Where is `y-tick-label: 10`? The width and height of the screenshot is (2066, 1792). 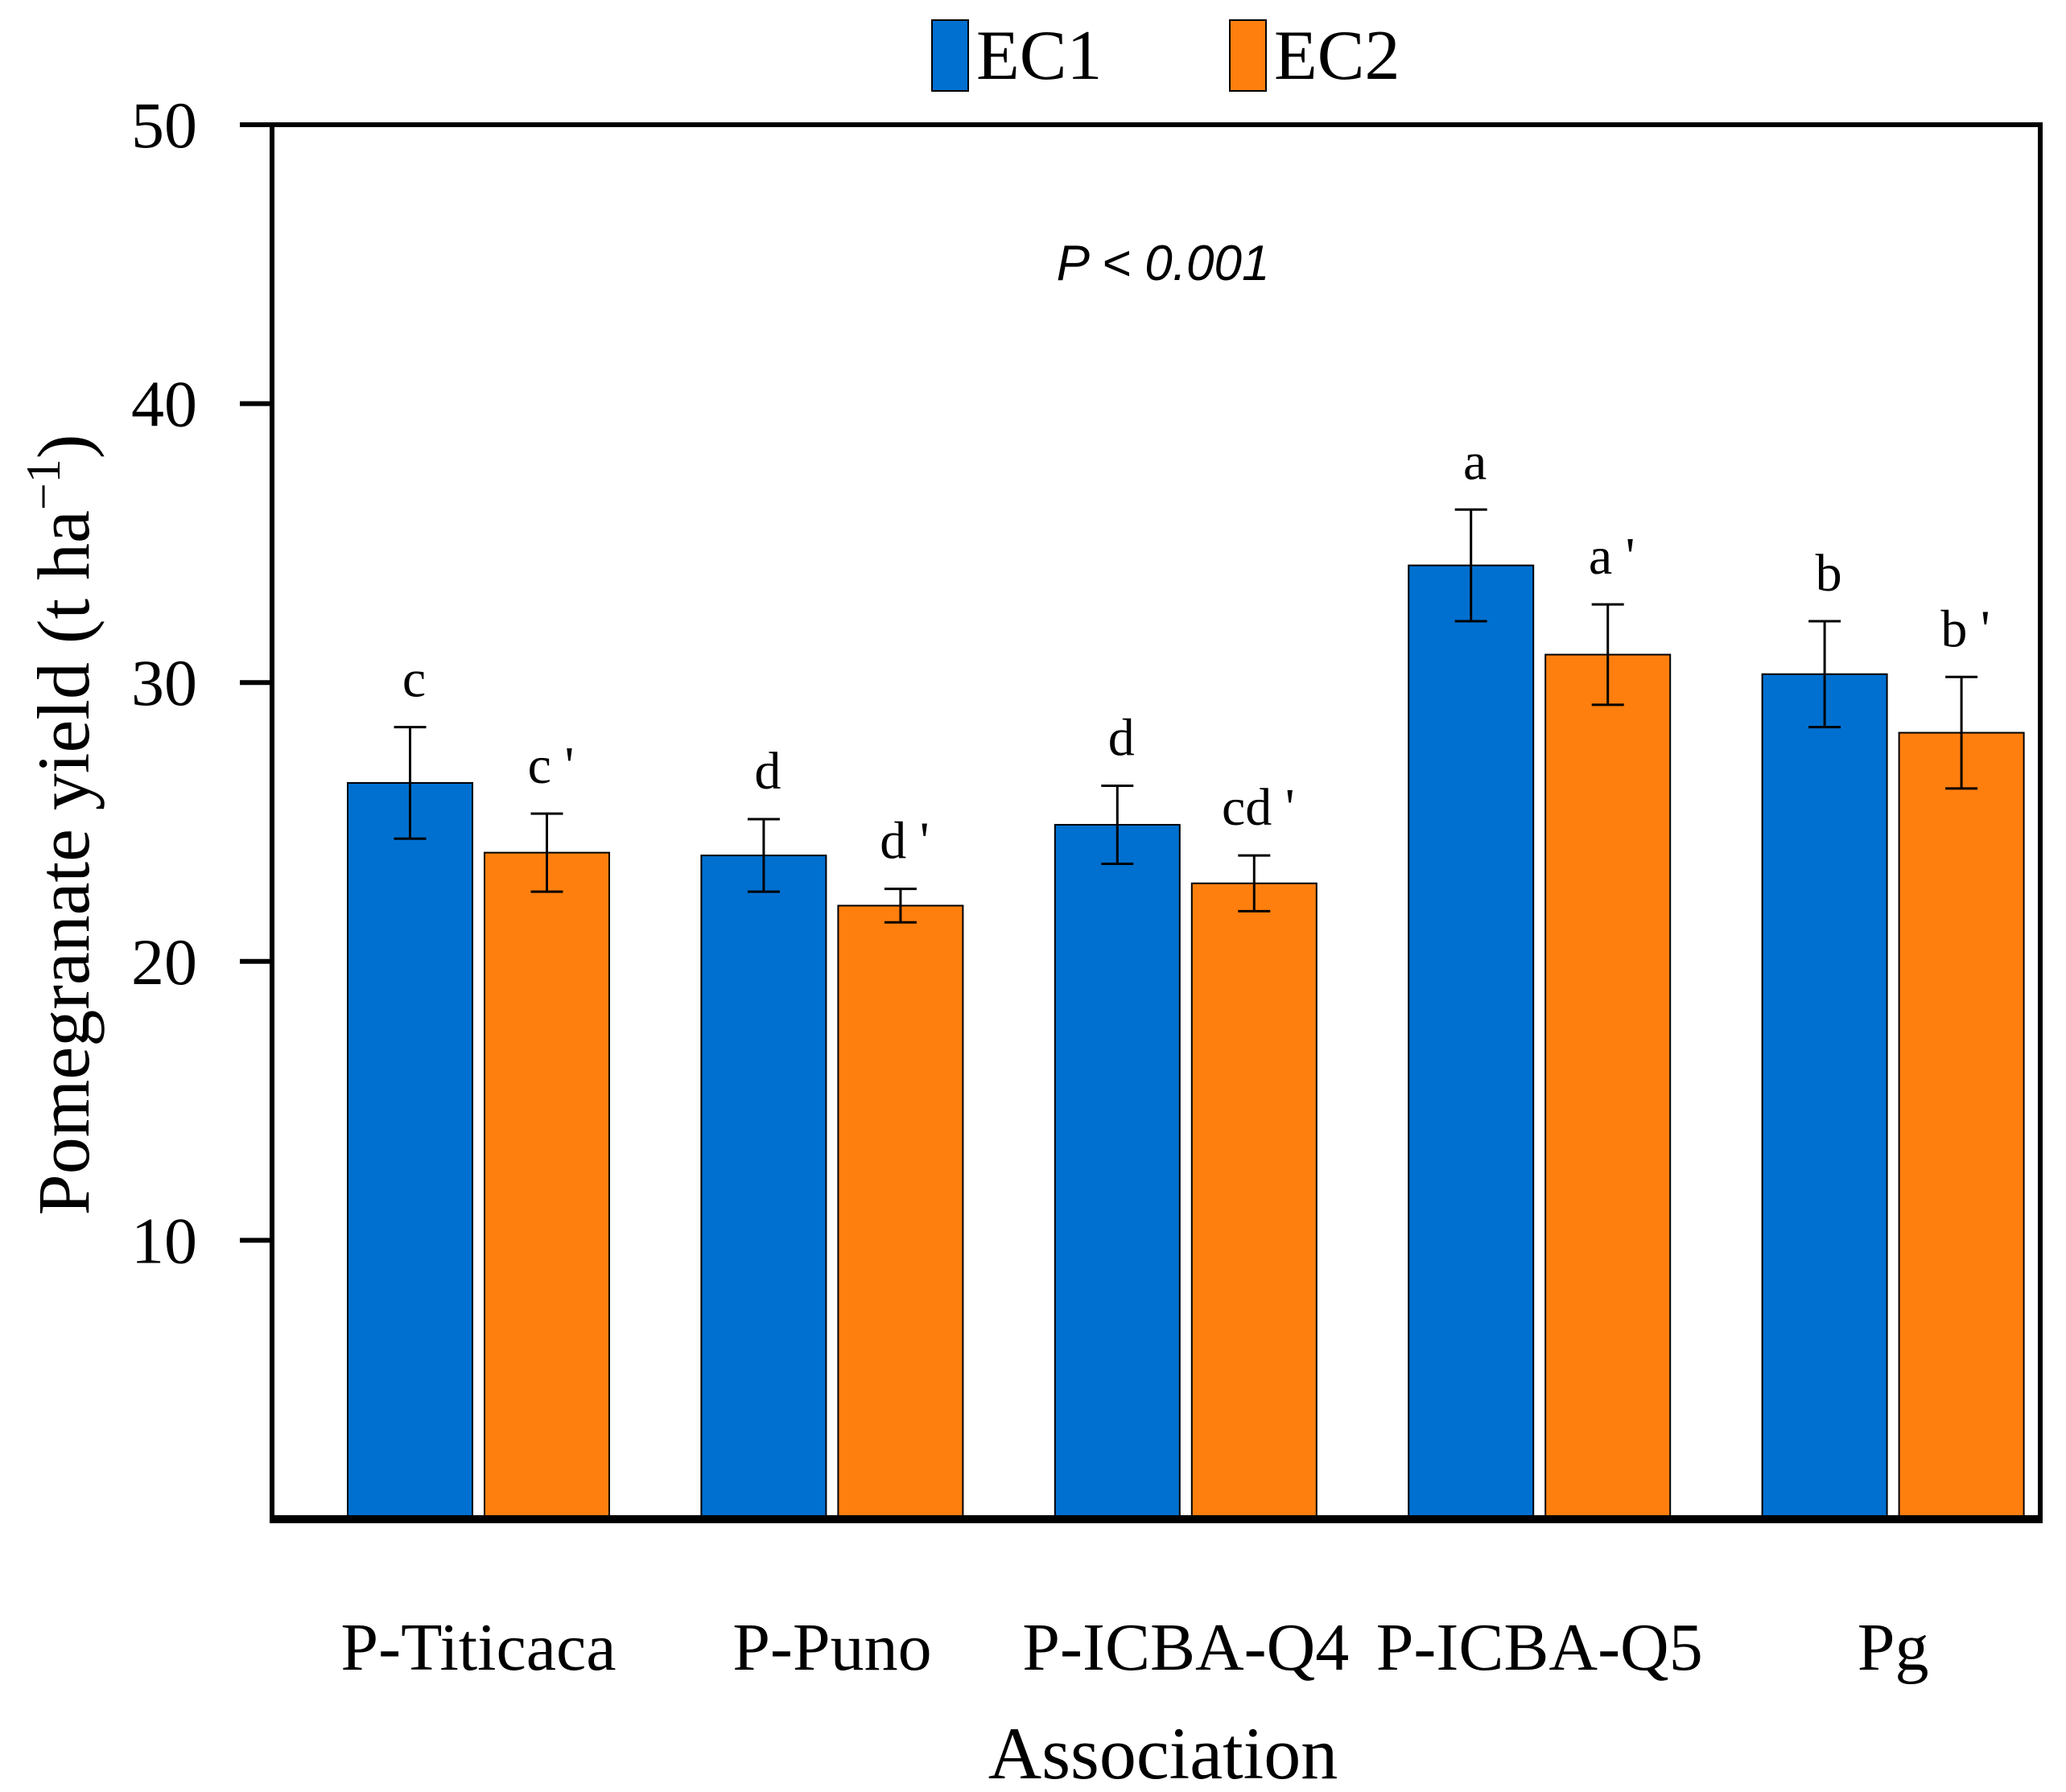
y-tick-label: 10 is located at coordinates (164, 1240).